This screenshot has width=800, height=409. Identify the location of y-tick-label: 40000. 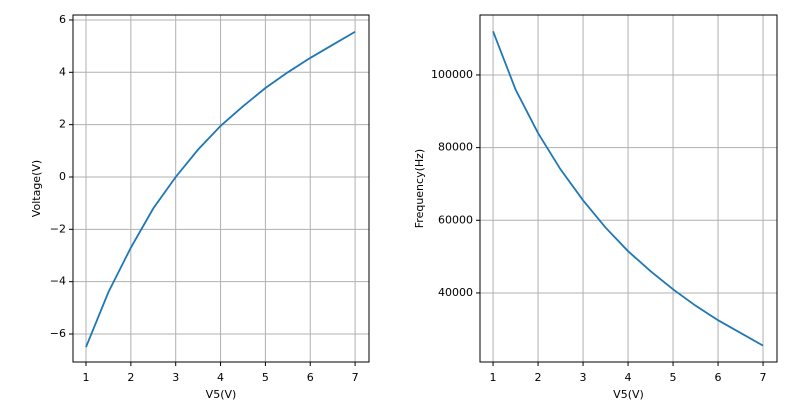
(455, 292).